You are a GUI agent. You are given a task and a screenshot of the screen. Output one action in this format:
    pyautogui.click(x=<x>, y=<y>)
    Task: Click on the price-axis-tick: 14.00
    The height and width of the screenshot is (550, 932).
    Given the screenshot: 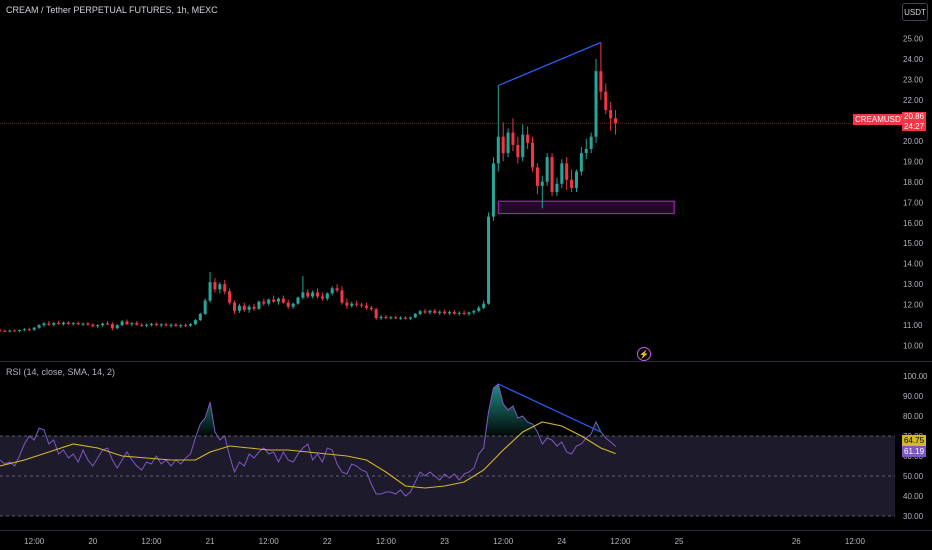 What is the action you would take?
    pyautogui.click(x=913, y=264)
    